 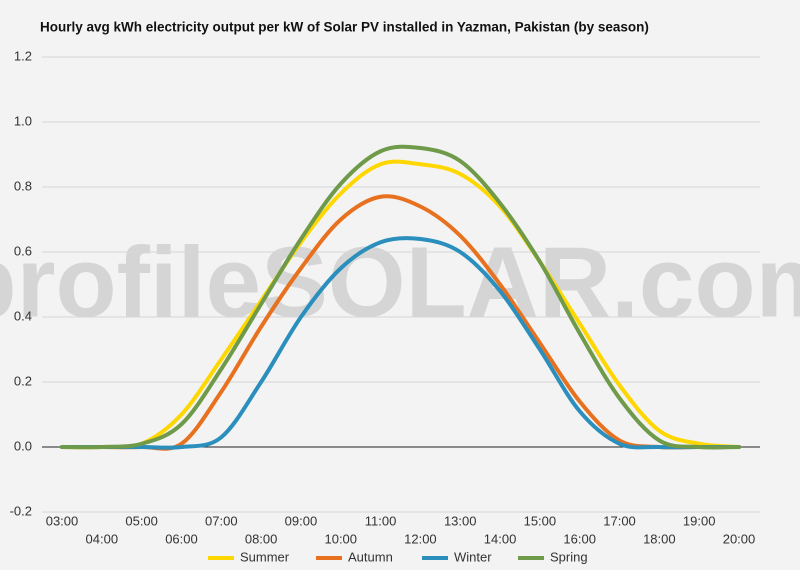 I want to click on y-tick-label: 0.4, so click(x=23, y=315).